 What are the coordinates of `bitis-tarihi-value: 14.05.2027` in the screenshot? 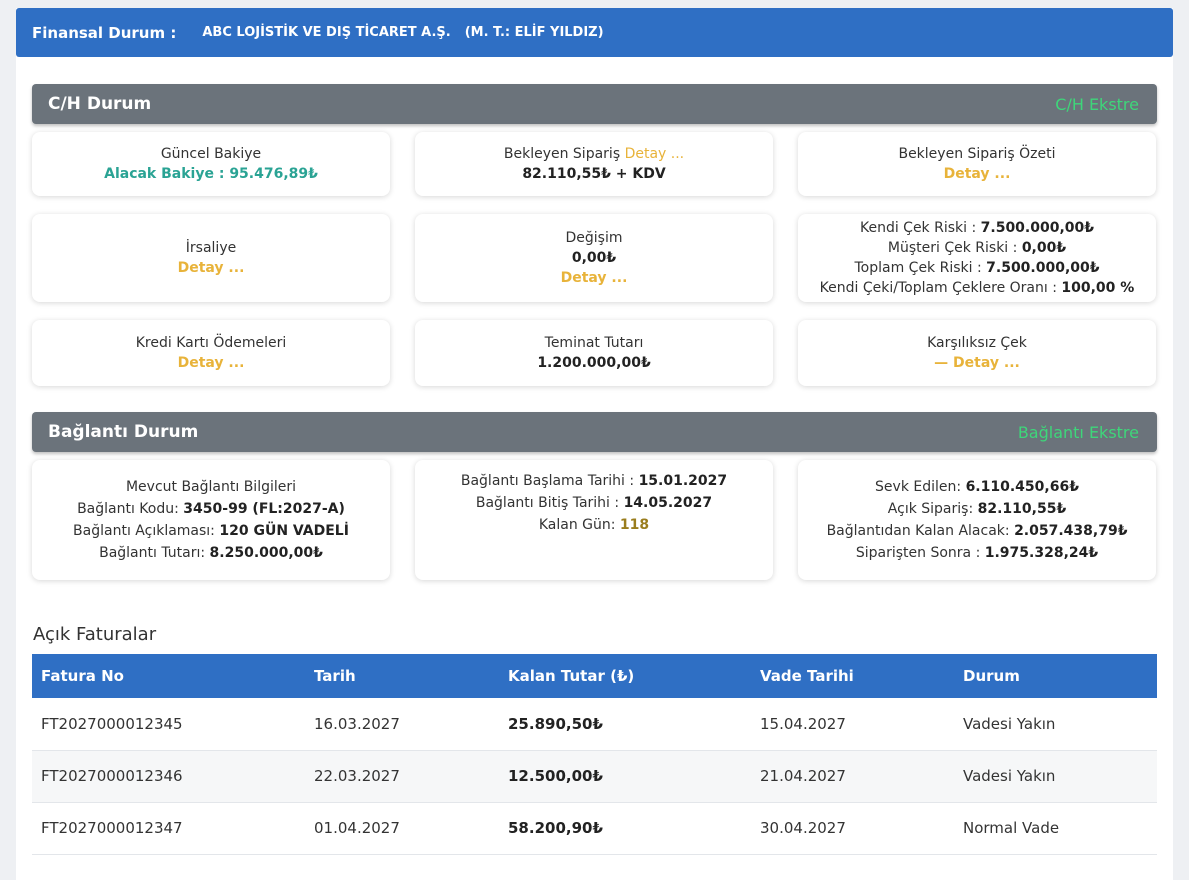 It's located at (668, 503).